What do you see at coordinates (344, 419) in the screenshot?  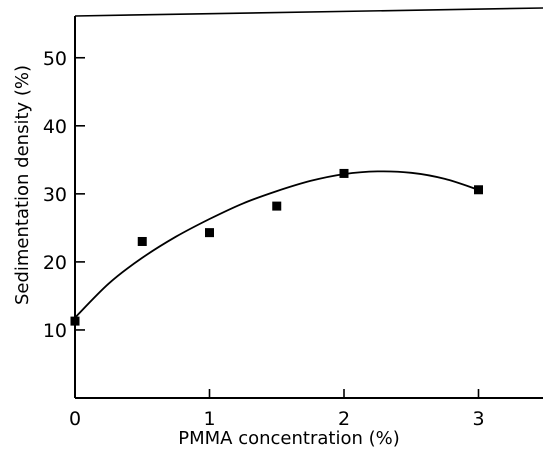 I see `x-tick-label: 2` at bounding box center [344, 419].